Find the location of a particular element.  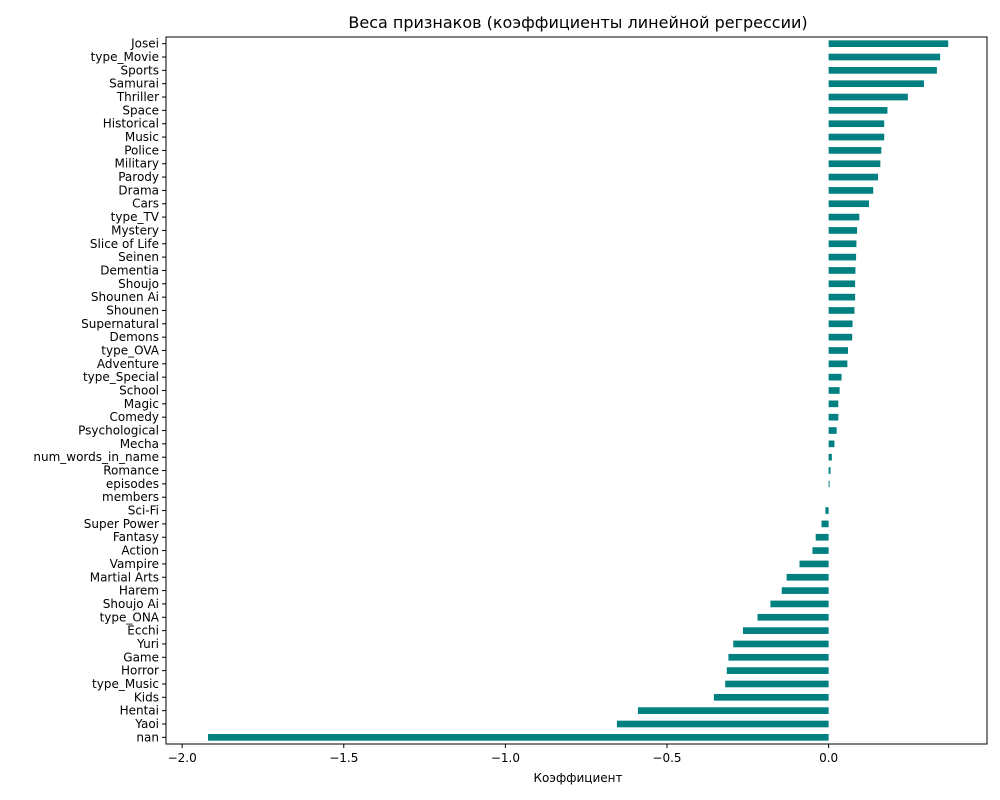

y-tick-label: Dementia is located at coordinates (129, 270).